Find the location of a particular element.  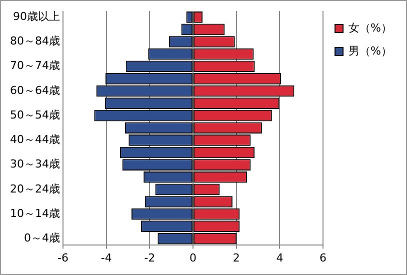

x-tick-label: 0 is located at coordinates (193, 257).